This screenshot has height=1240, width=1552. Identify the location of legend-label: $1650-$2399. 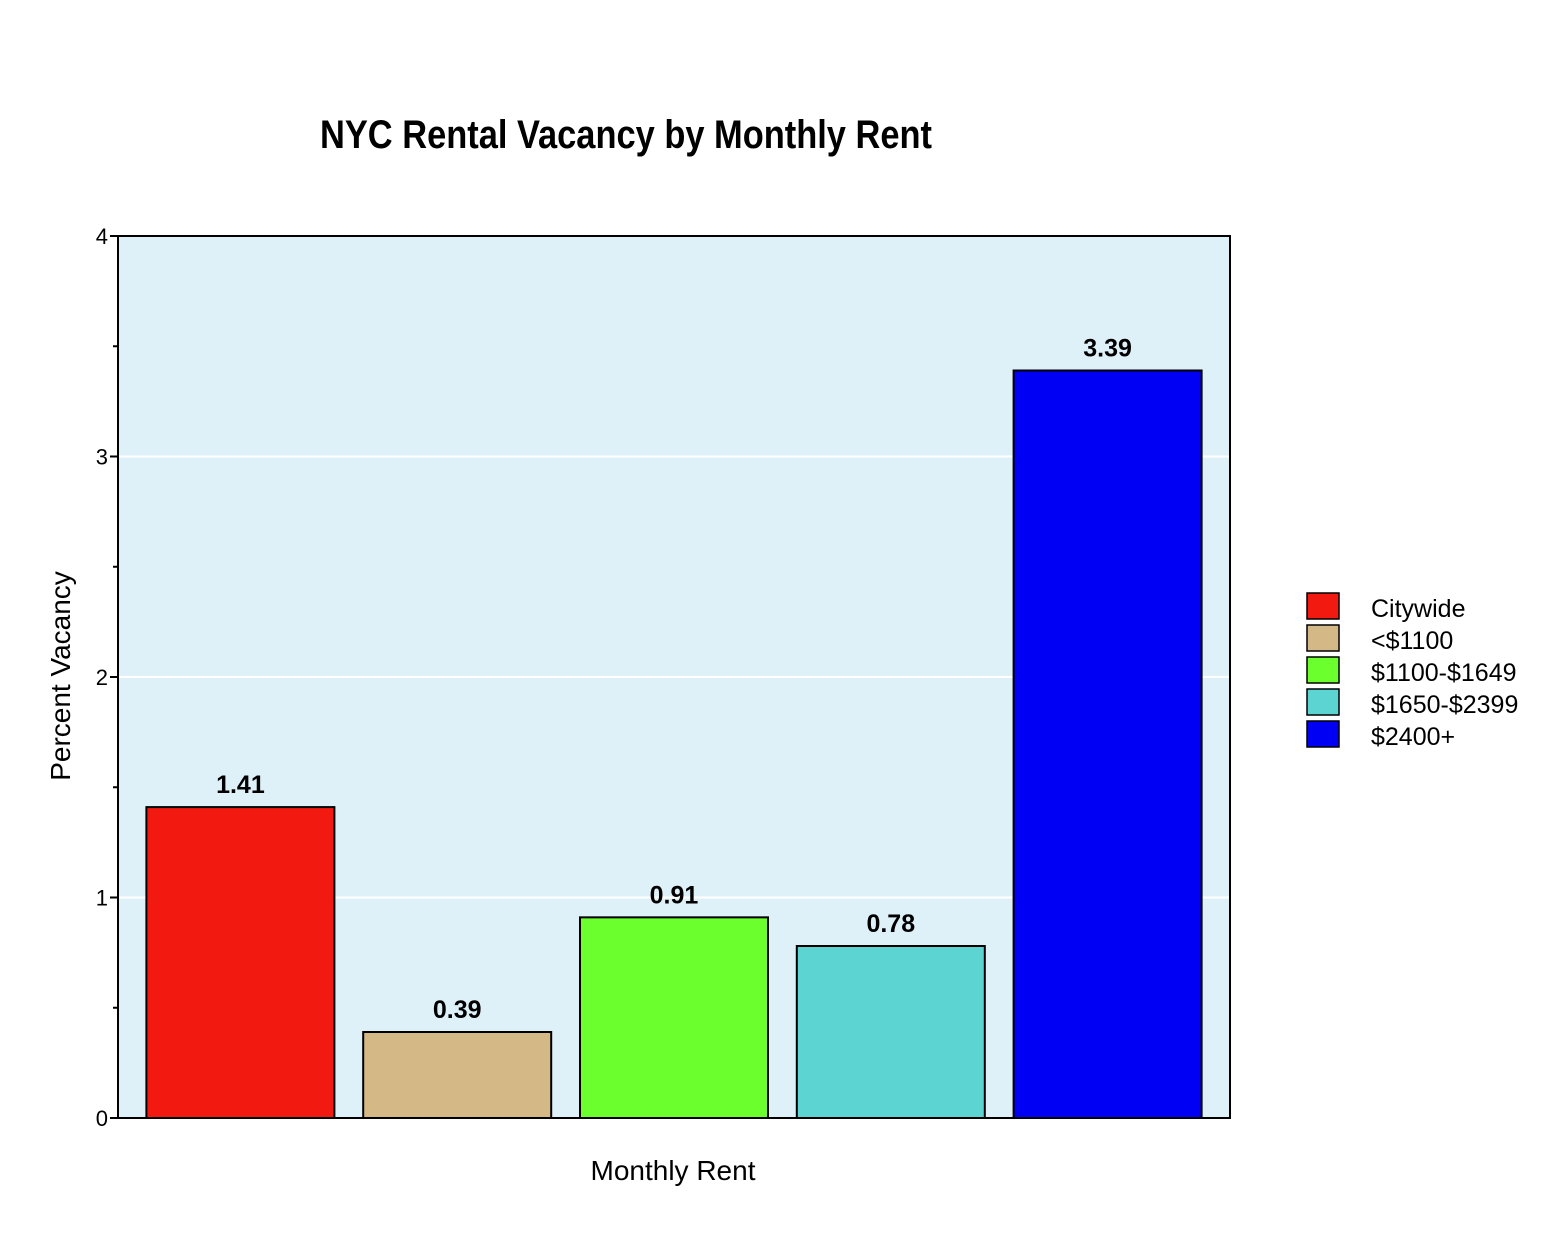
(1444, 705).